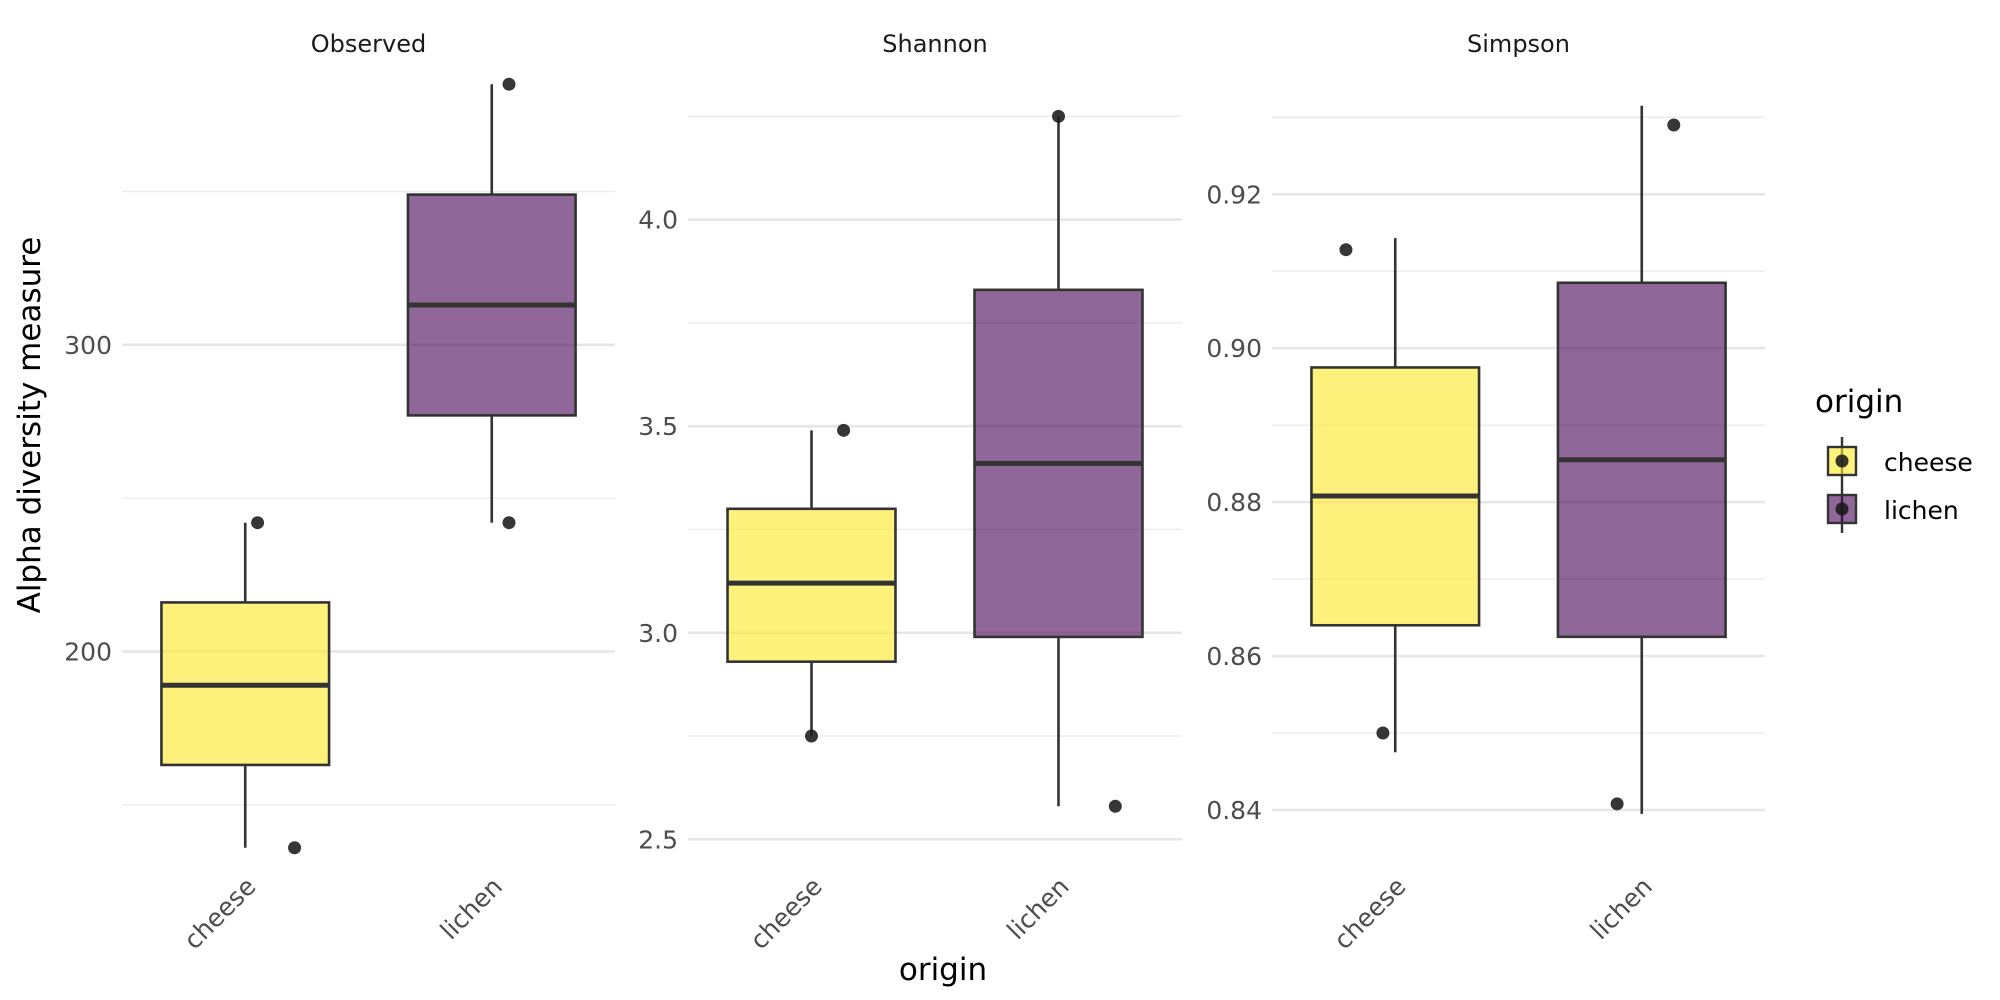  Describe the element at coordinates (1921, 510) in the screenshot. I see `legend-label: lichen` at that location.